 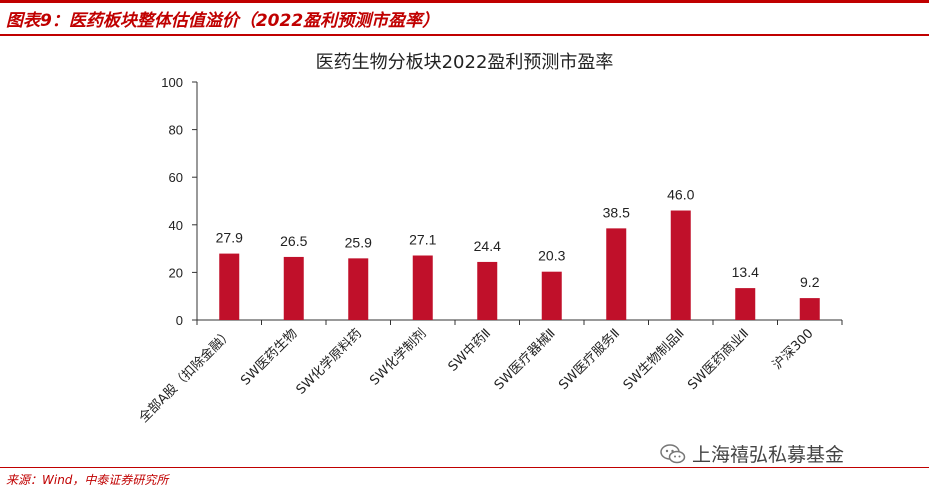 What do you see at coordinates (176, 130) in the screenshot?
I see `y-tick-label: 80` at bounding box center [176, 130].